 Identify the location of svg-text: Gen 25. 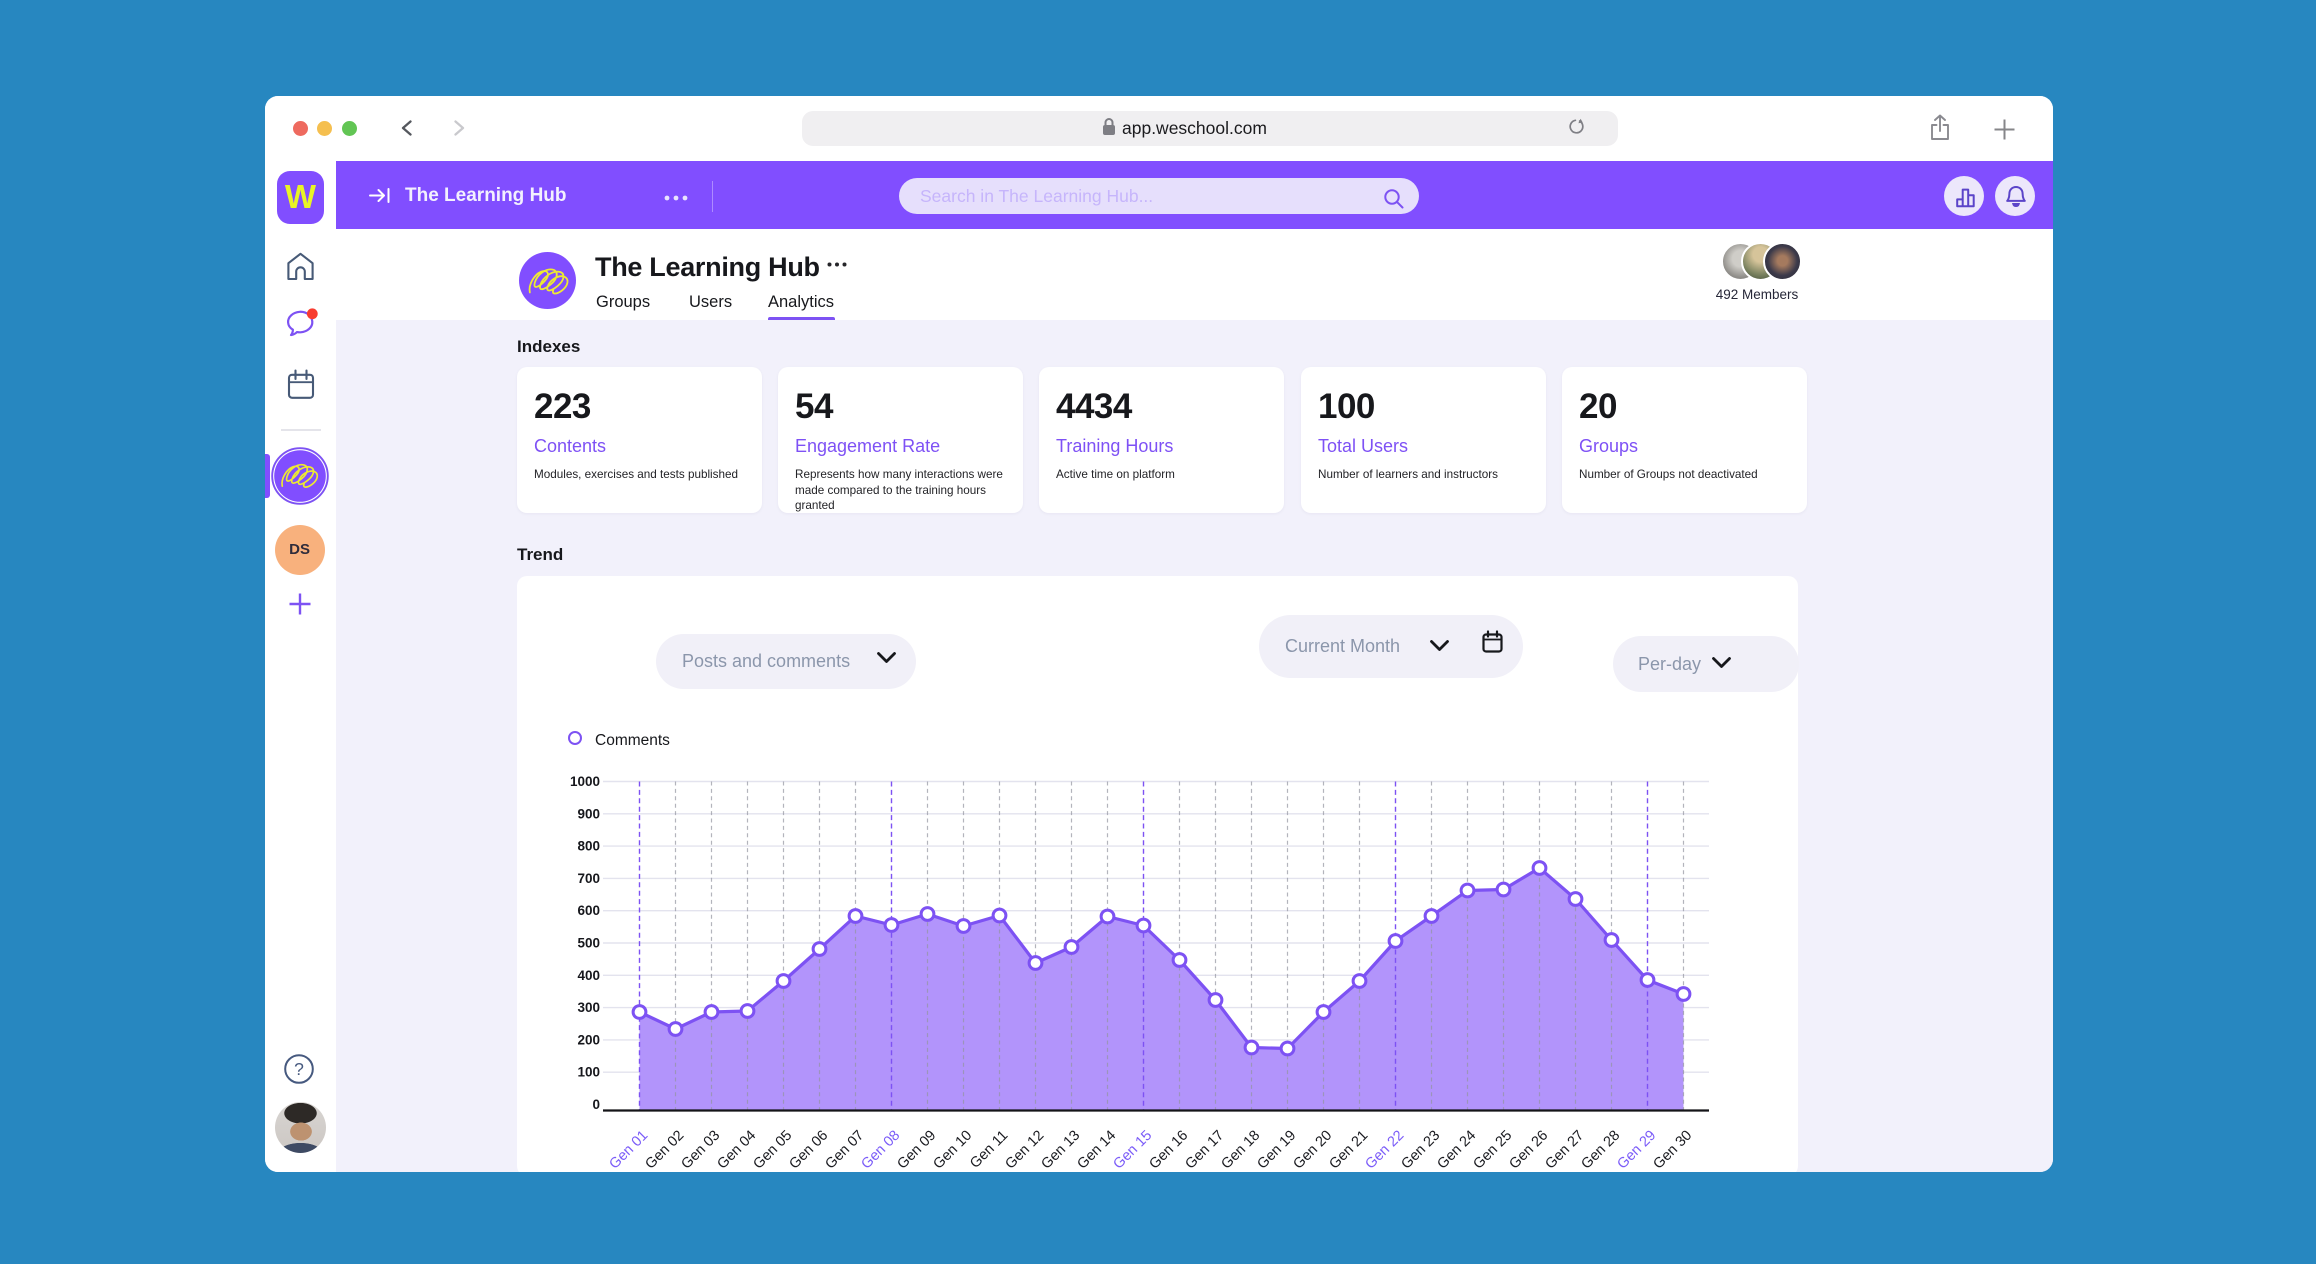
(1492, 1150).